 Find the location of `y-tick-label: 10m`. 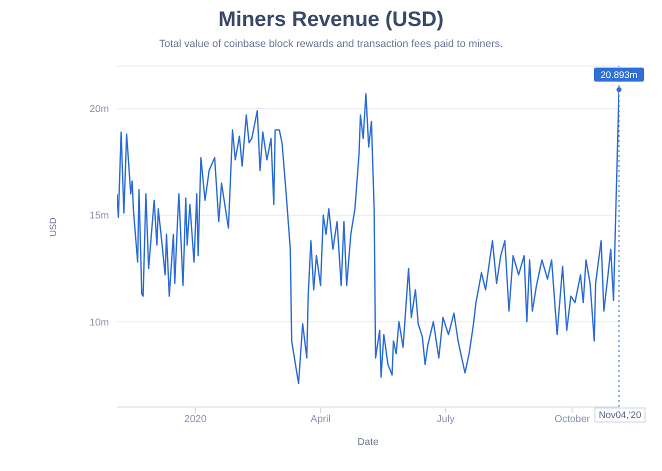

y-tick-label: 10m is located at coordinates (99, 322).